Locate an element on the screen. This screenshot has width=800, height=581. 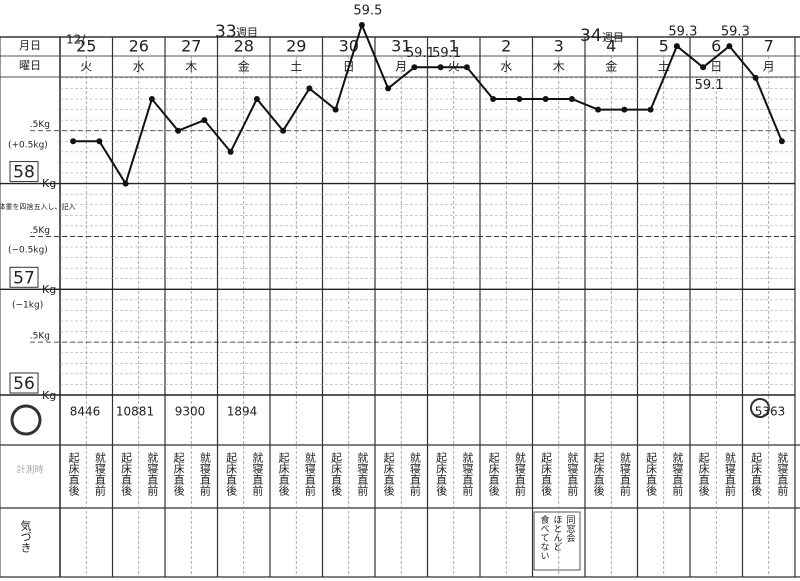
step-count: 1894 is located at coordinates (242, 412).